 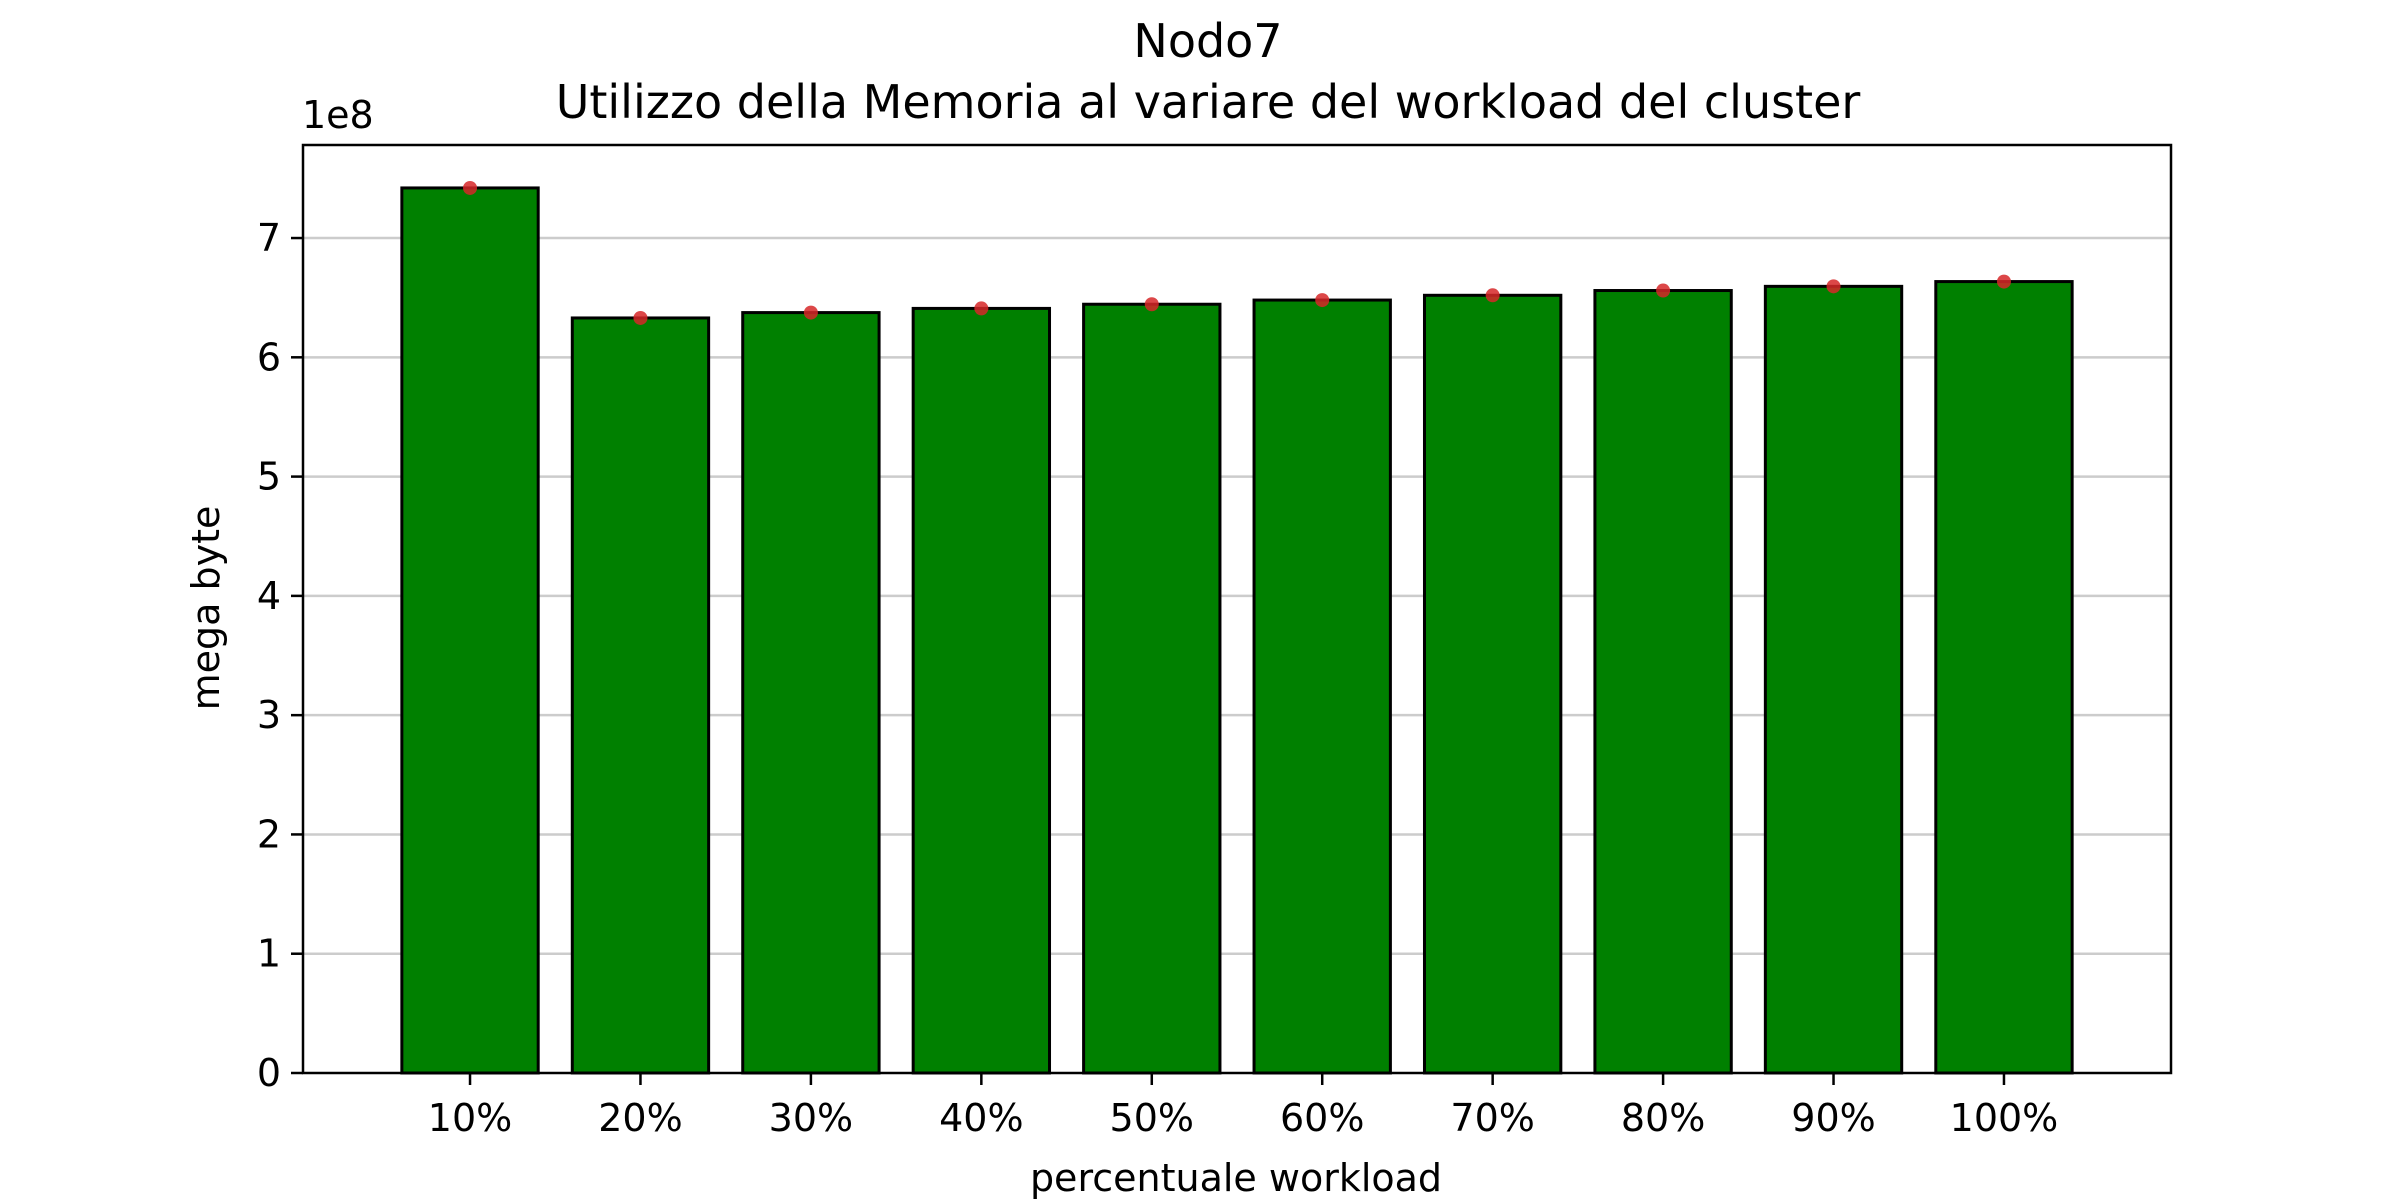 What do you see at coordinates (1322, 1118) in the screenshot?
I see `x-tick-label: 60%` at bounding box center [1322, 1118].